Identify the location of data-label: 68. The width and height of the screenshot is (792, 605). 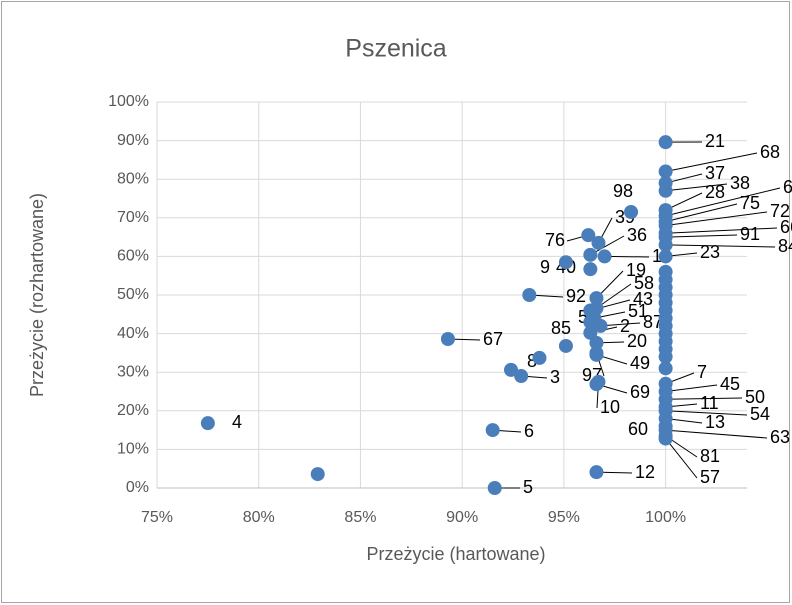
(770, 152).